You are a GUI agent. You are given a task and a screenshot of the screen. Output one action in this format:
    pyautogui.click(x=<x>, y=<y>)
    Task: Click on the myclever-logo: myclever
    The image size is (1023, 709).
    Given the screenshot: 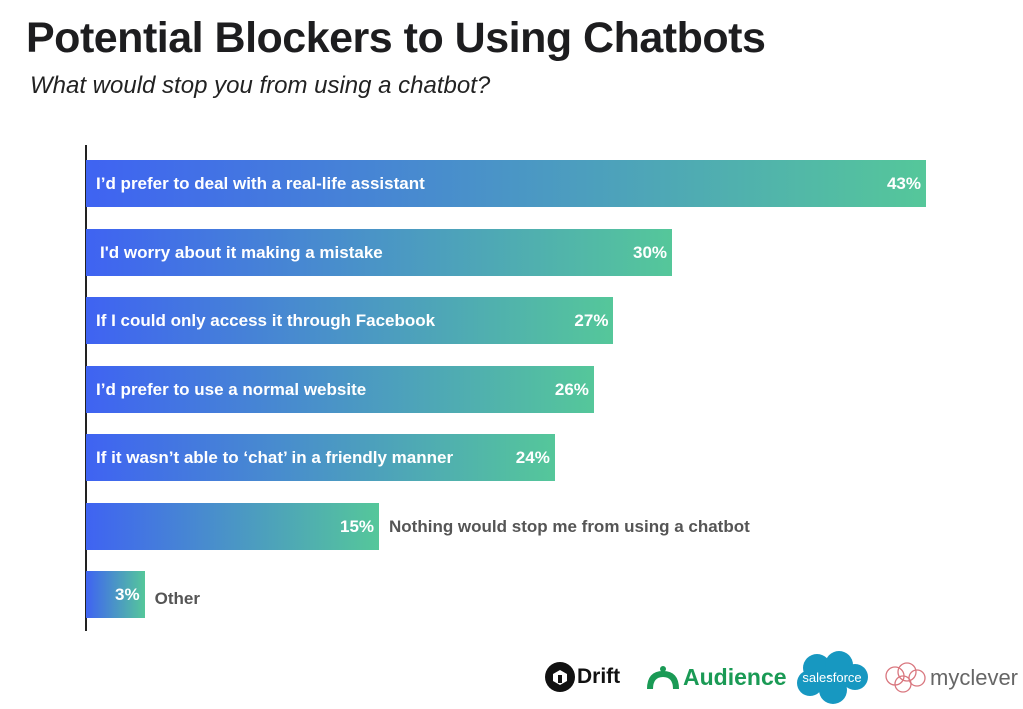 What is the action you would take?
    pyautogui.click(x=950, y=678)
    